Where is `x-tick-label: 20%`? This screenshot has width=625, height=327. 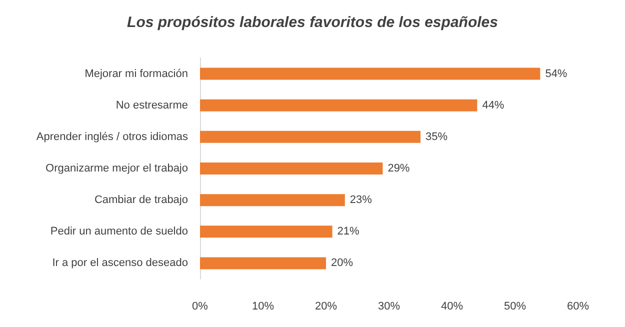
x-tick-label: 20% is located at coordinates (326, 306).